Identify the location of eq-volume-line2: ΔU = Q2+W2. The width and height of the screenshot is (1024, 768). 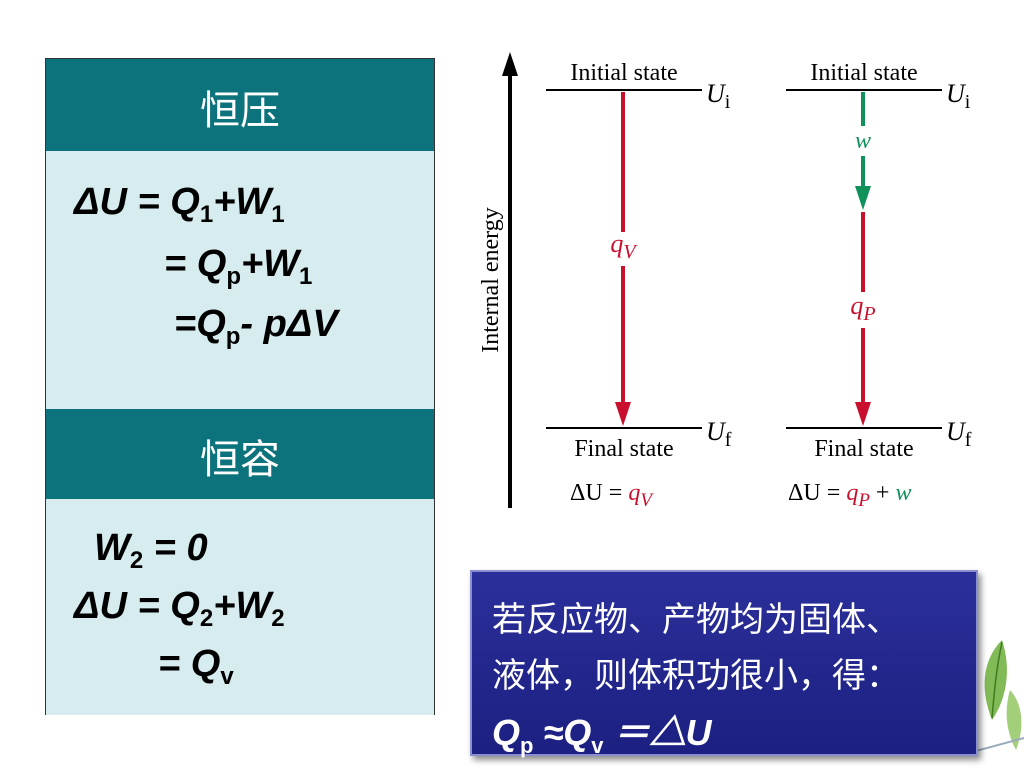
(179, 608).